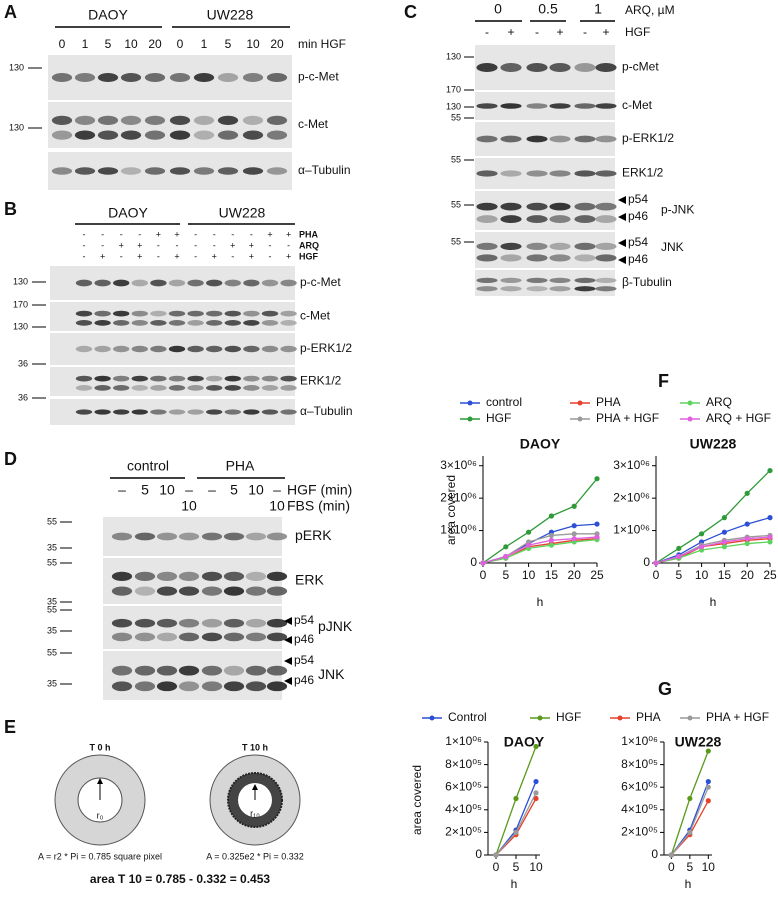  I want to click on x-tick-label: 10, so click(536, 867).